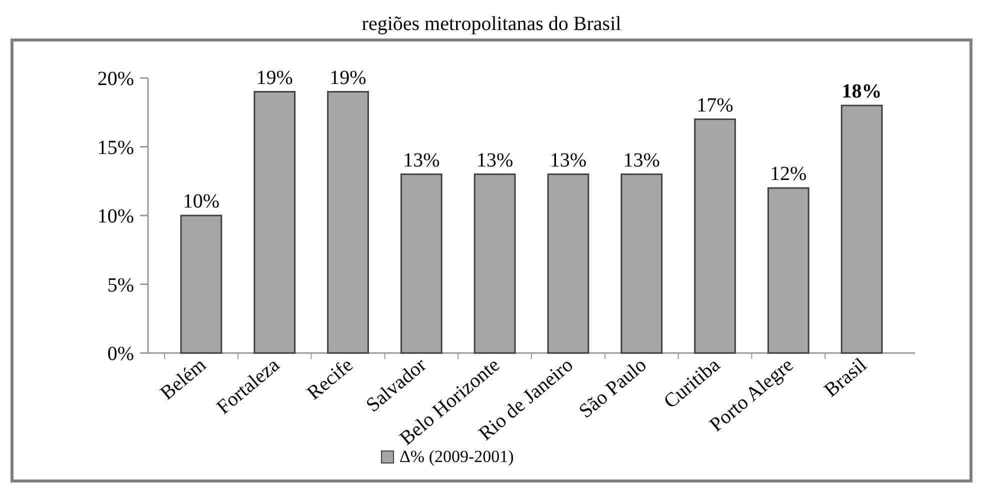 The image size is (983, 491). What do you see at coordinates (120, 354) in the screenshot?
I see `y-tick-label: 0%` at bounding box center [120, 354].